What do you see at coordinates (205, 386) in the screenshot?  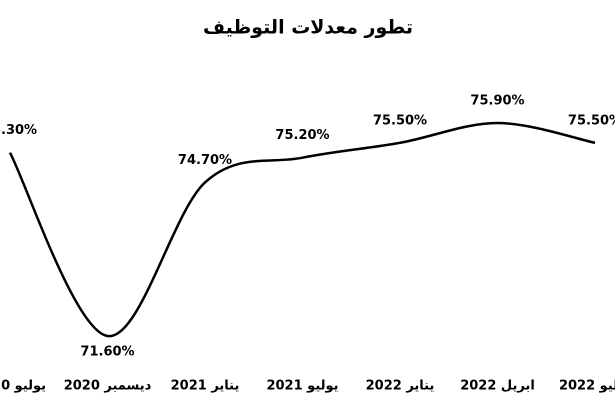 I see `x-tick-label: يناير 2021` at bounding box center [205, 386].